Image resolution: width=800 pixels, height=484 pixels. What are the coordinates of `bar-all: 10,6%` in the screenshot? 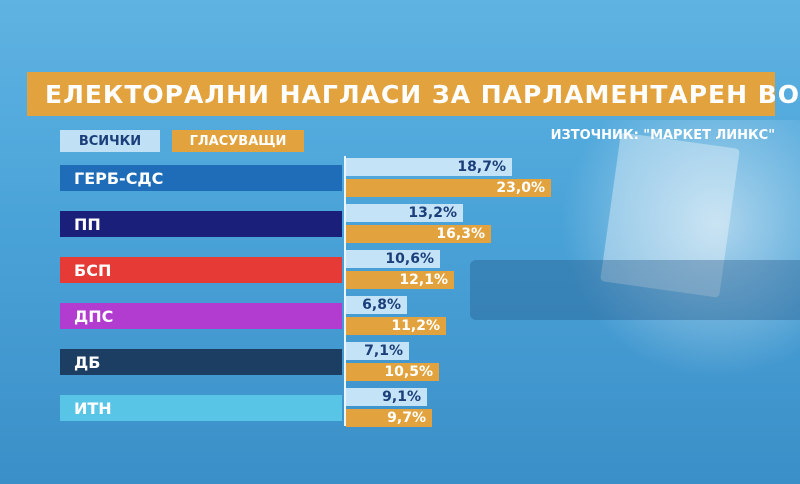 It's located at (393, 259).